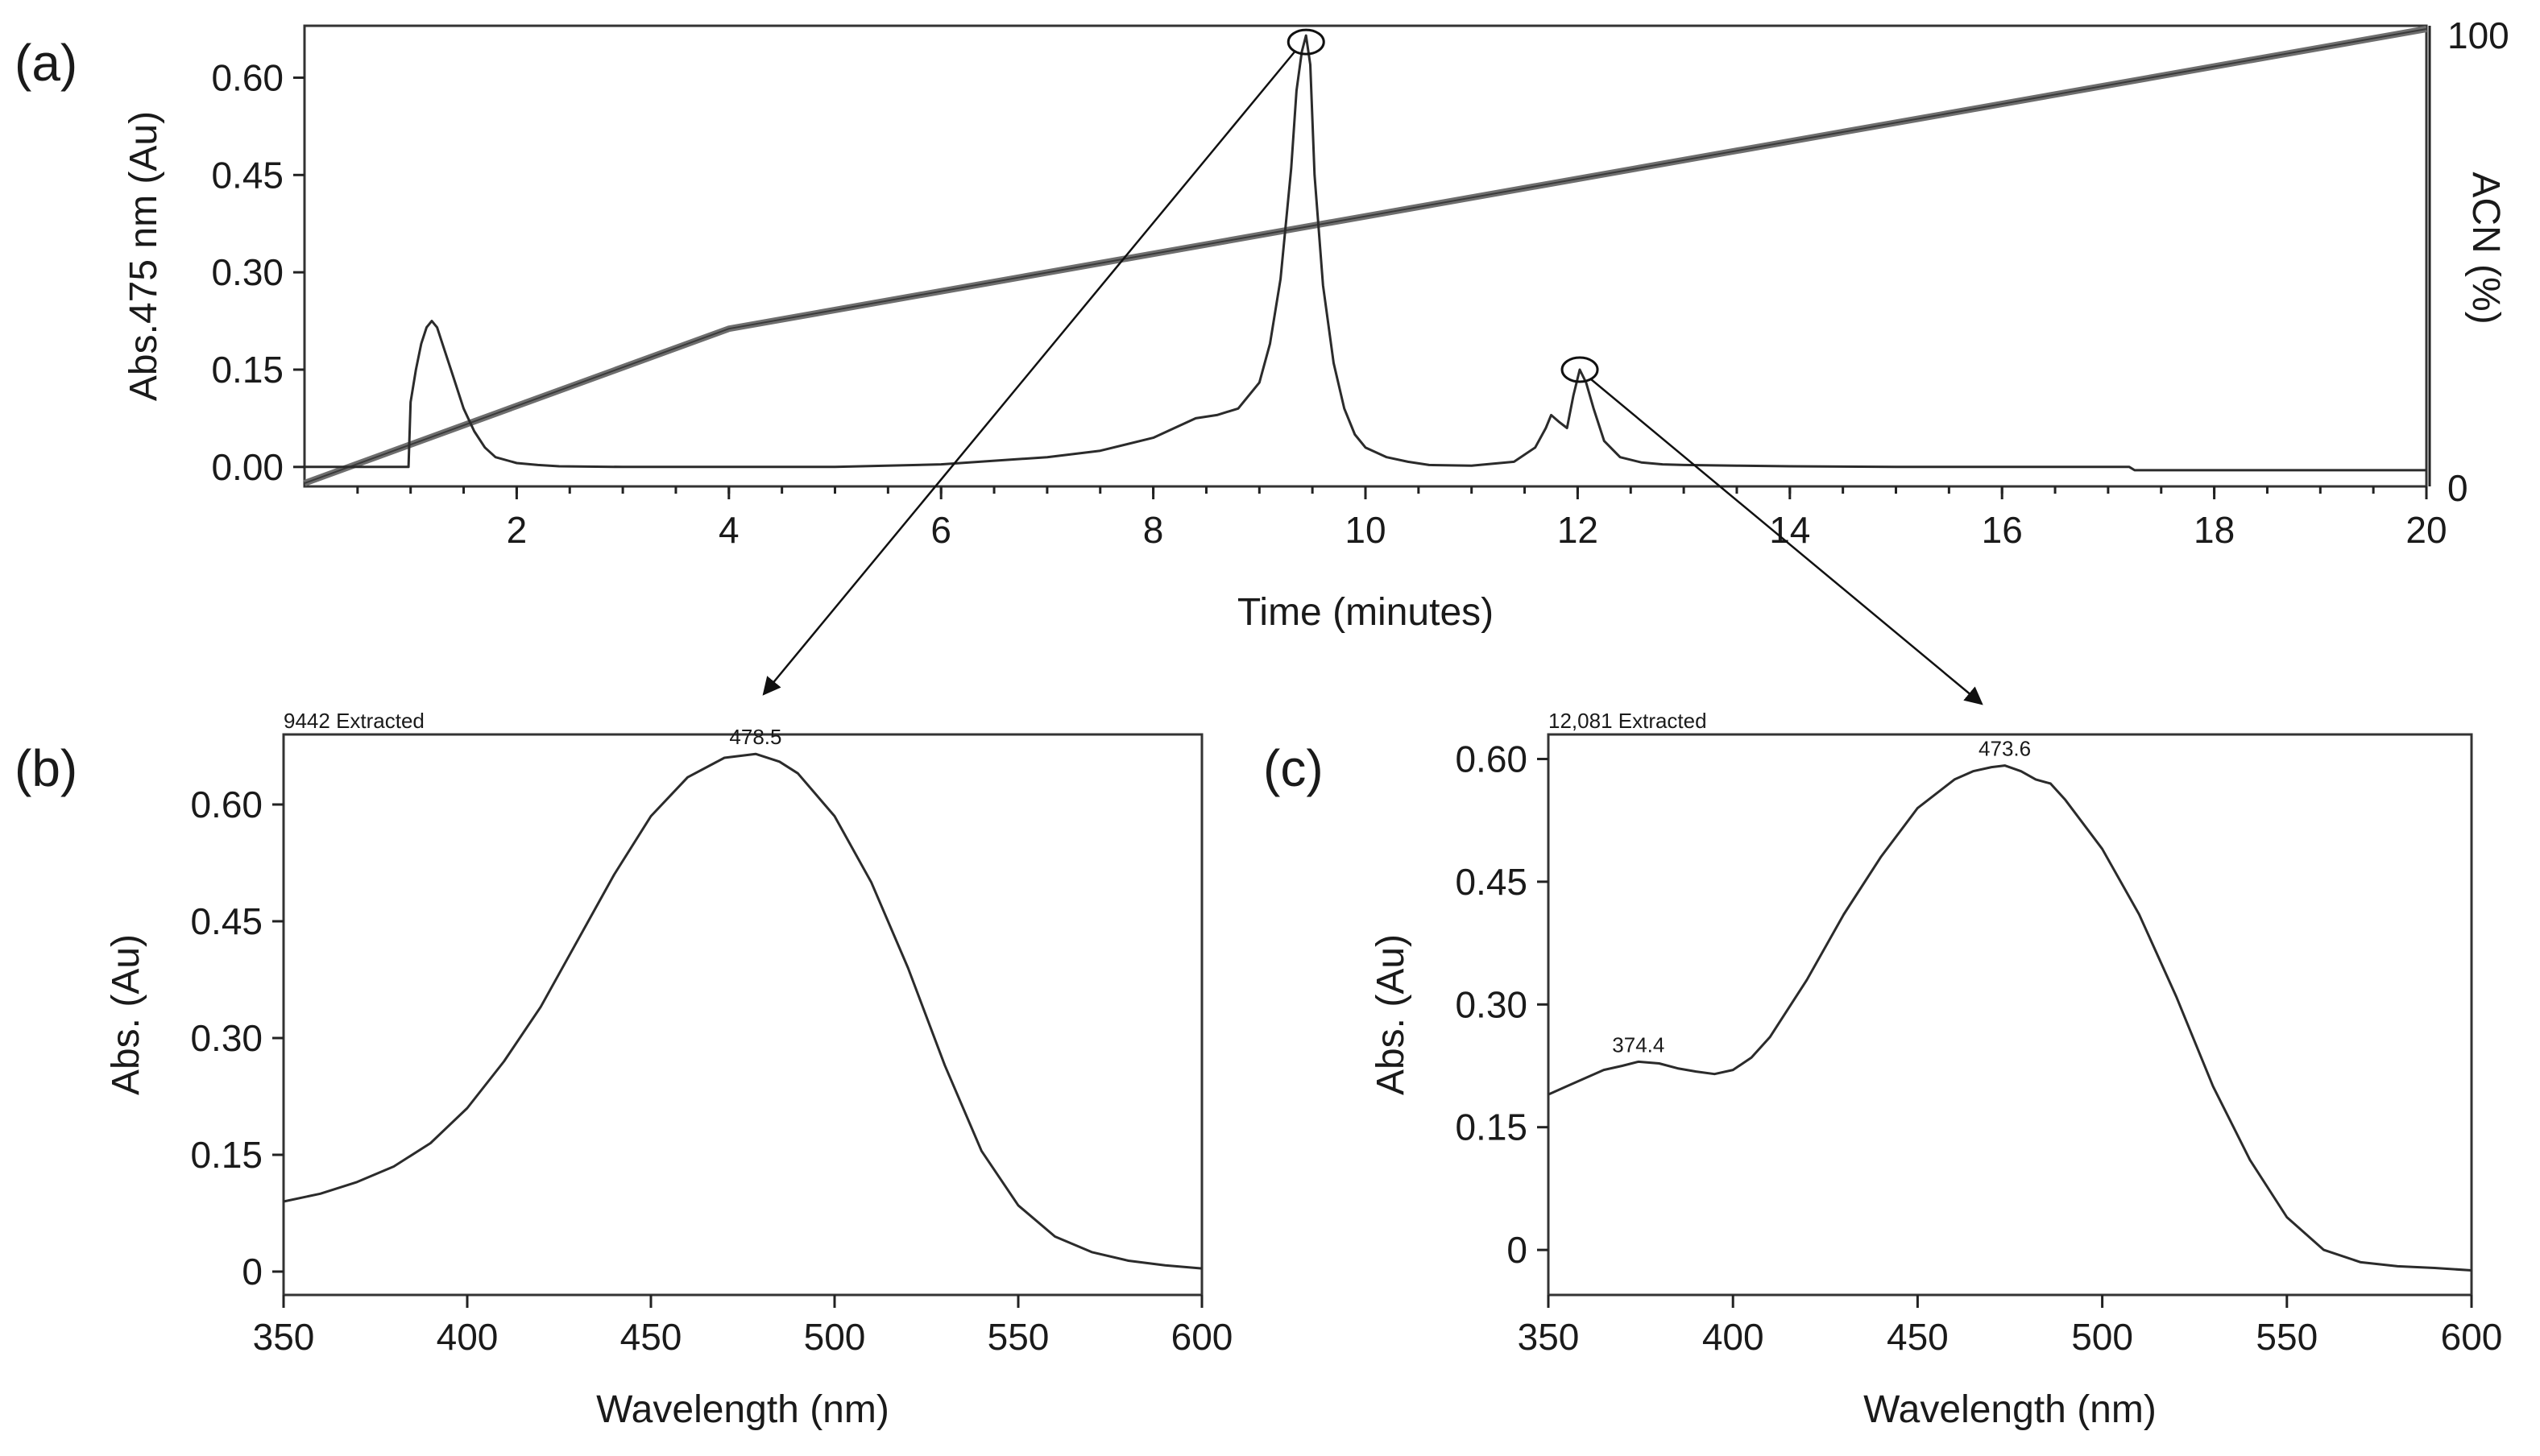 Image resolution: width=2540 pixels, height=1456 pixels. I want to click on chart-a-x-tick-label: 18, so click(2214, 530).